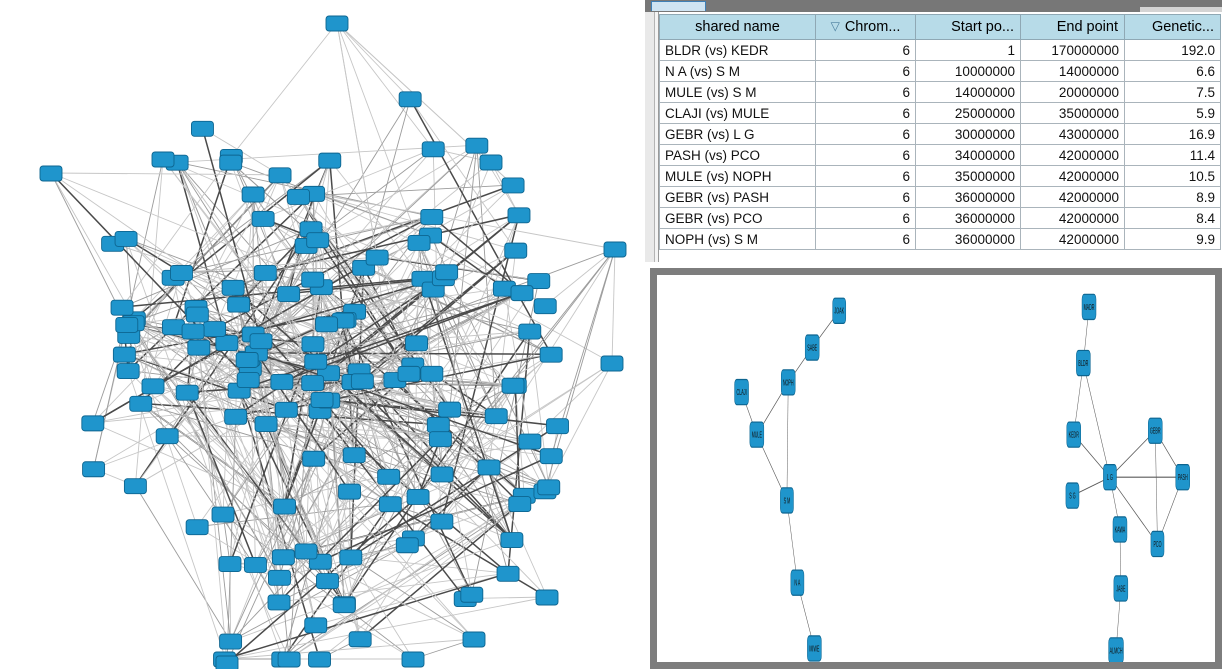 Image resolution: width=1222 pixels, height=669 pixels. What do you see at coordinates (940, 50) in the screenshot?
I see `table-row: BLDR (vs) KEDR 6 1 170000000 192.0` at bounding box center [940, 50].